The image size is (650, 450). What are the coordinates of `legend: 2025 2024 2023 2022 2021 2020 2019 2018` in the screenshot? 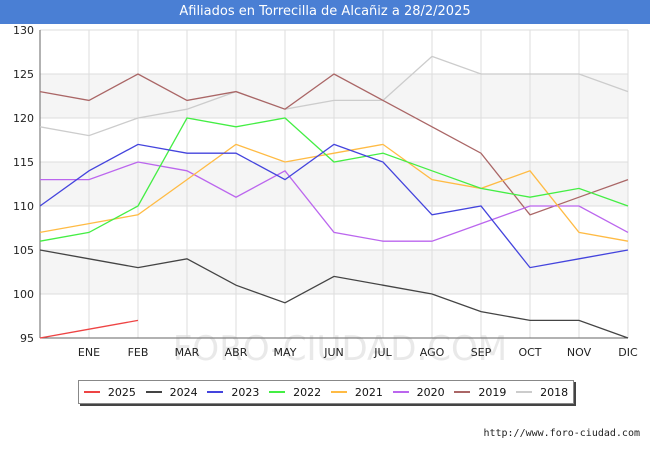 It's located at (326, 392).